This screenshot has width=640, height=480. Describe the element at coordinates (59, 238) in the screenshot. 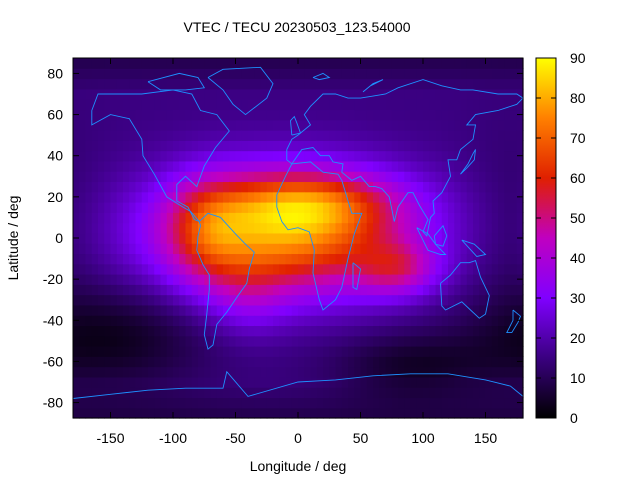

I see `y-tick-label: 0` at that location.